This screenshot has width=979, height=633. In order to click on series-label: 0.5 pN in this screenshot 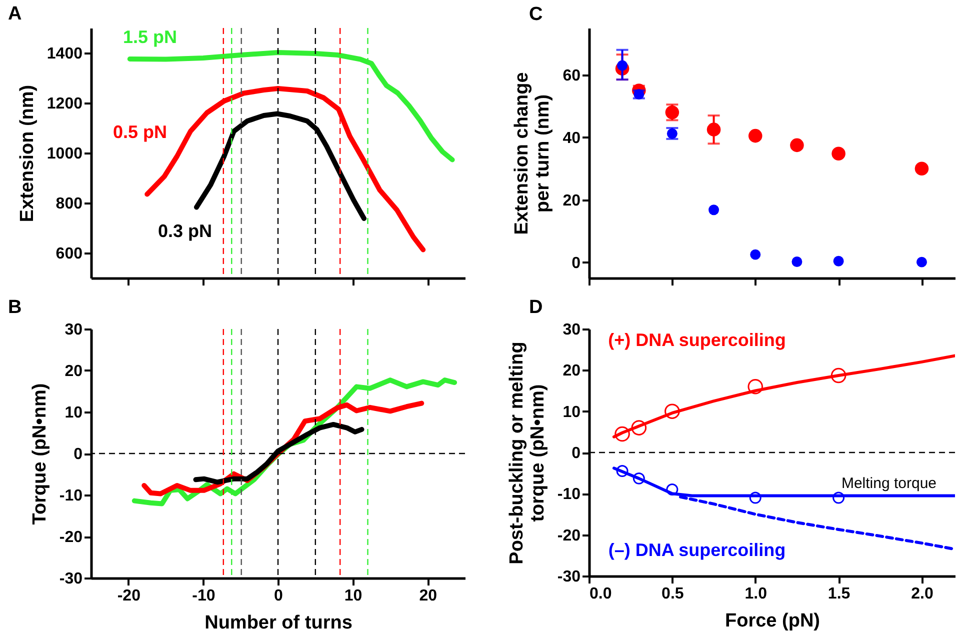, I will do `click(140, 132)`.